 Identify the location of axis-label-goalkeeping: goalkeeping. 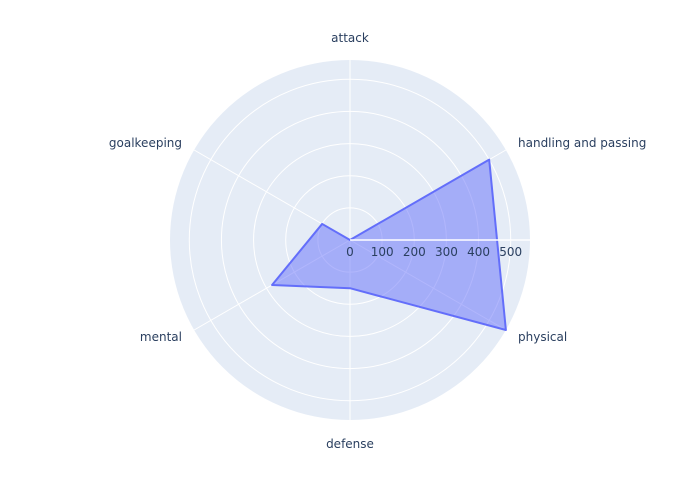
(145, 143).